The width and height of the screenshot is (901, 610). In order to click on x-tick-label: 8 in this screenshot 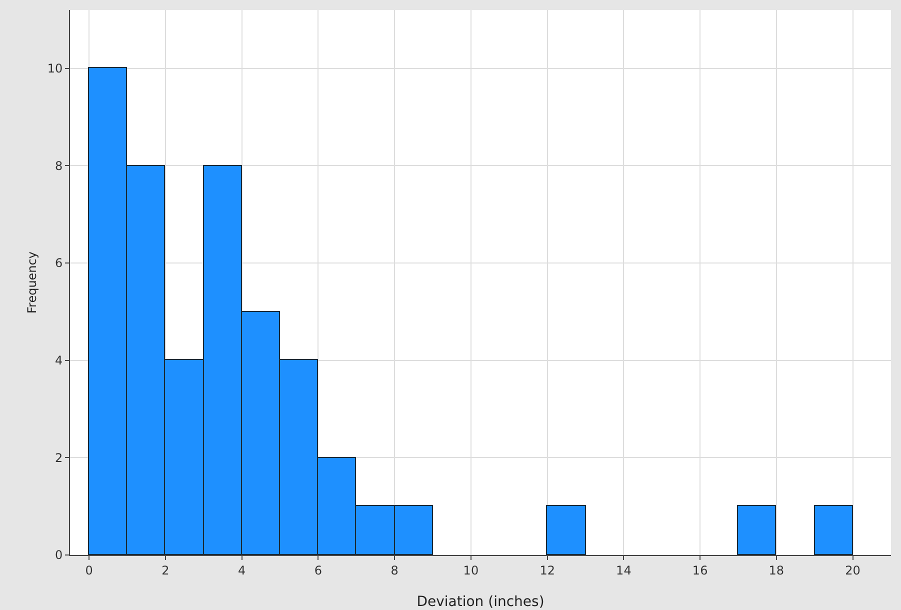, I will do `click(394, 570)`.